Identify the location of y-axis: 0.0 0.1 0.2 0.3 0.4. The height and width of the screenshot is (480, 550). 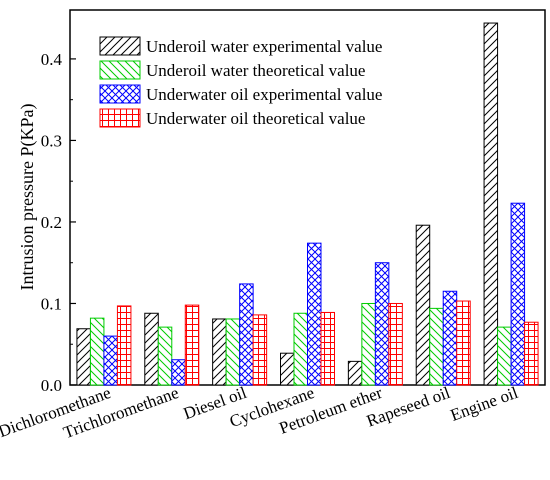
(58, 222).